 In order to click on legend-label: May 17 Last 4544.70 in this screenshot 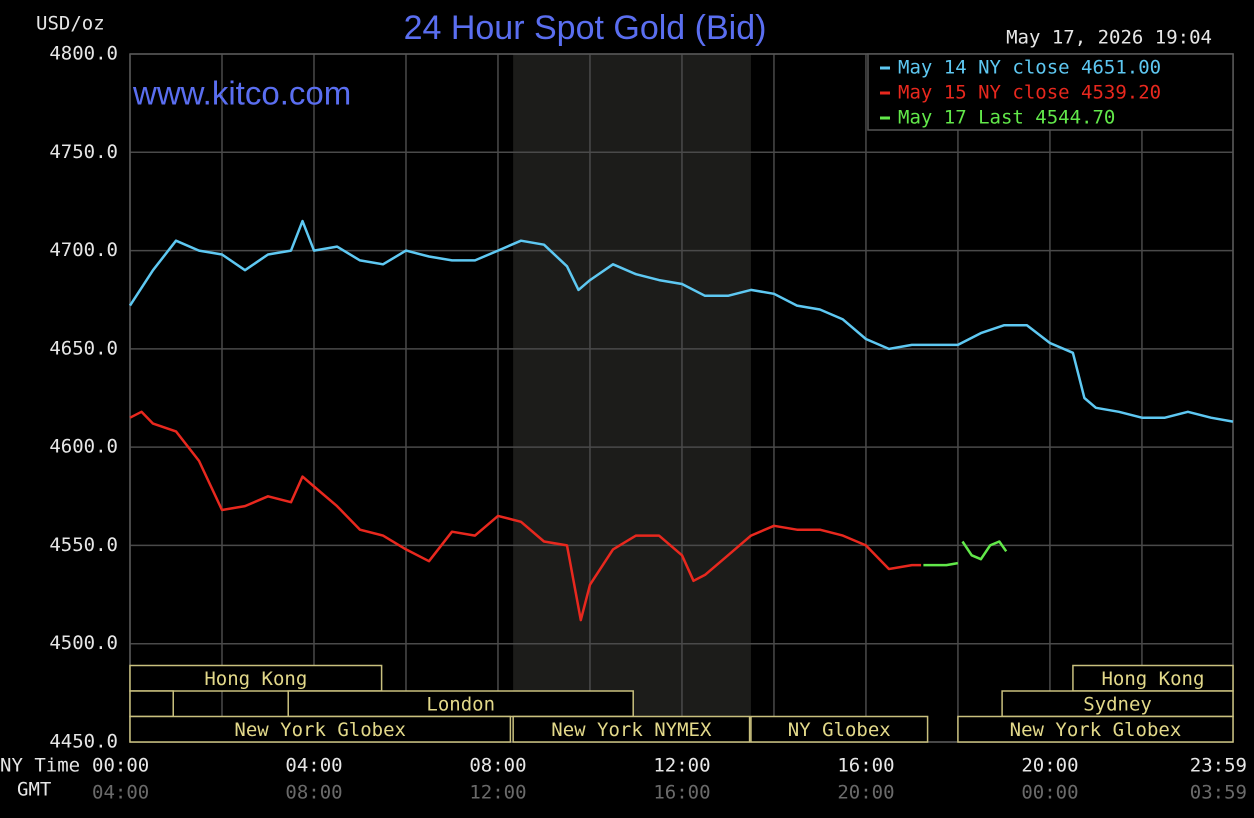, I will do `click(1006, 118)`.